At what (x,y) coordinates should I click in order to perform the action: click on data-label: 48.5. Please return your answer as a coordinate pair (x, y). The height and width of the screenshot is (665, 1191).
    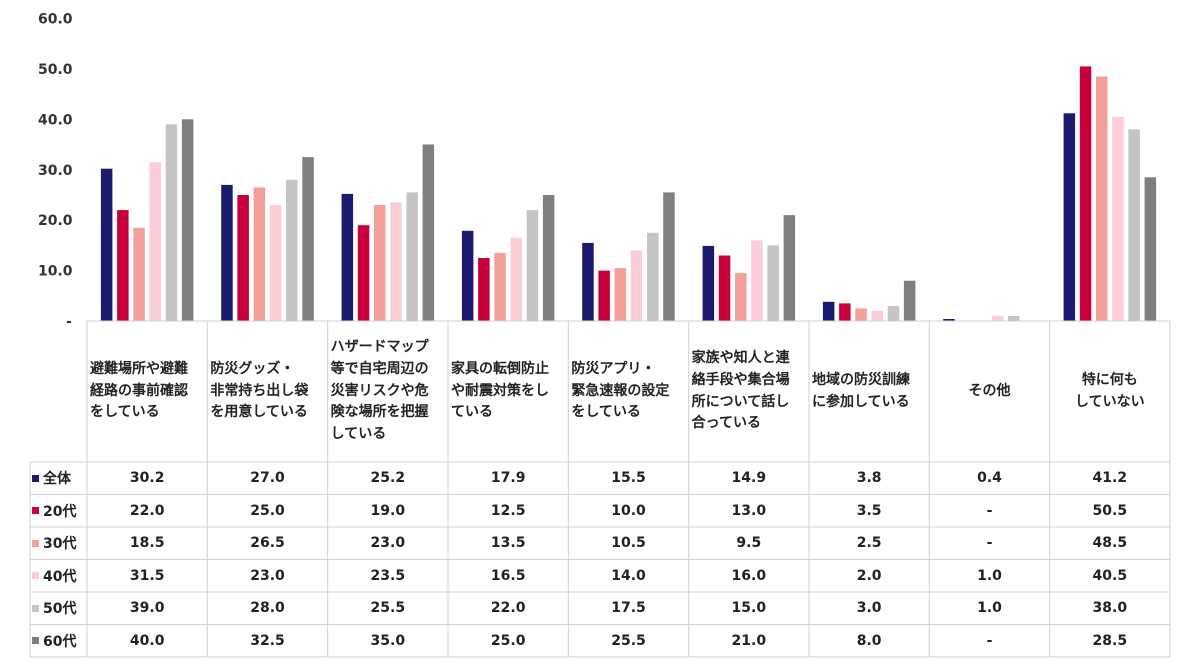
    Looking at the image, I should click on (1110, 543).